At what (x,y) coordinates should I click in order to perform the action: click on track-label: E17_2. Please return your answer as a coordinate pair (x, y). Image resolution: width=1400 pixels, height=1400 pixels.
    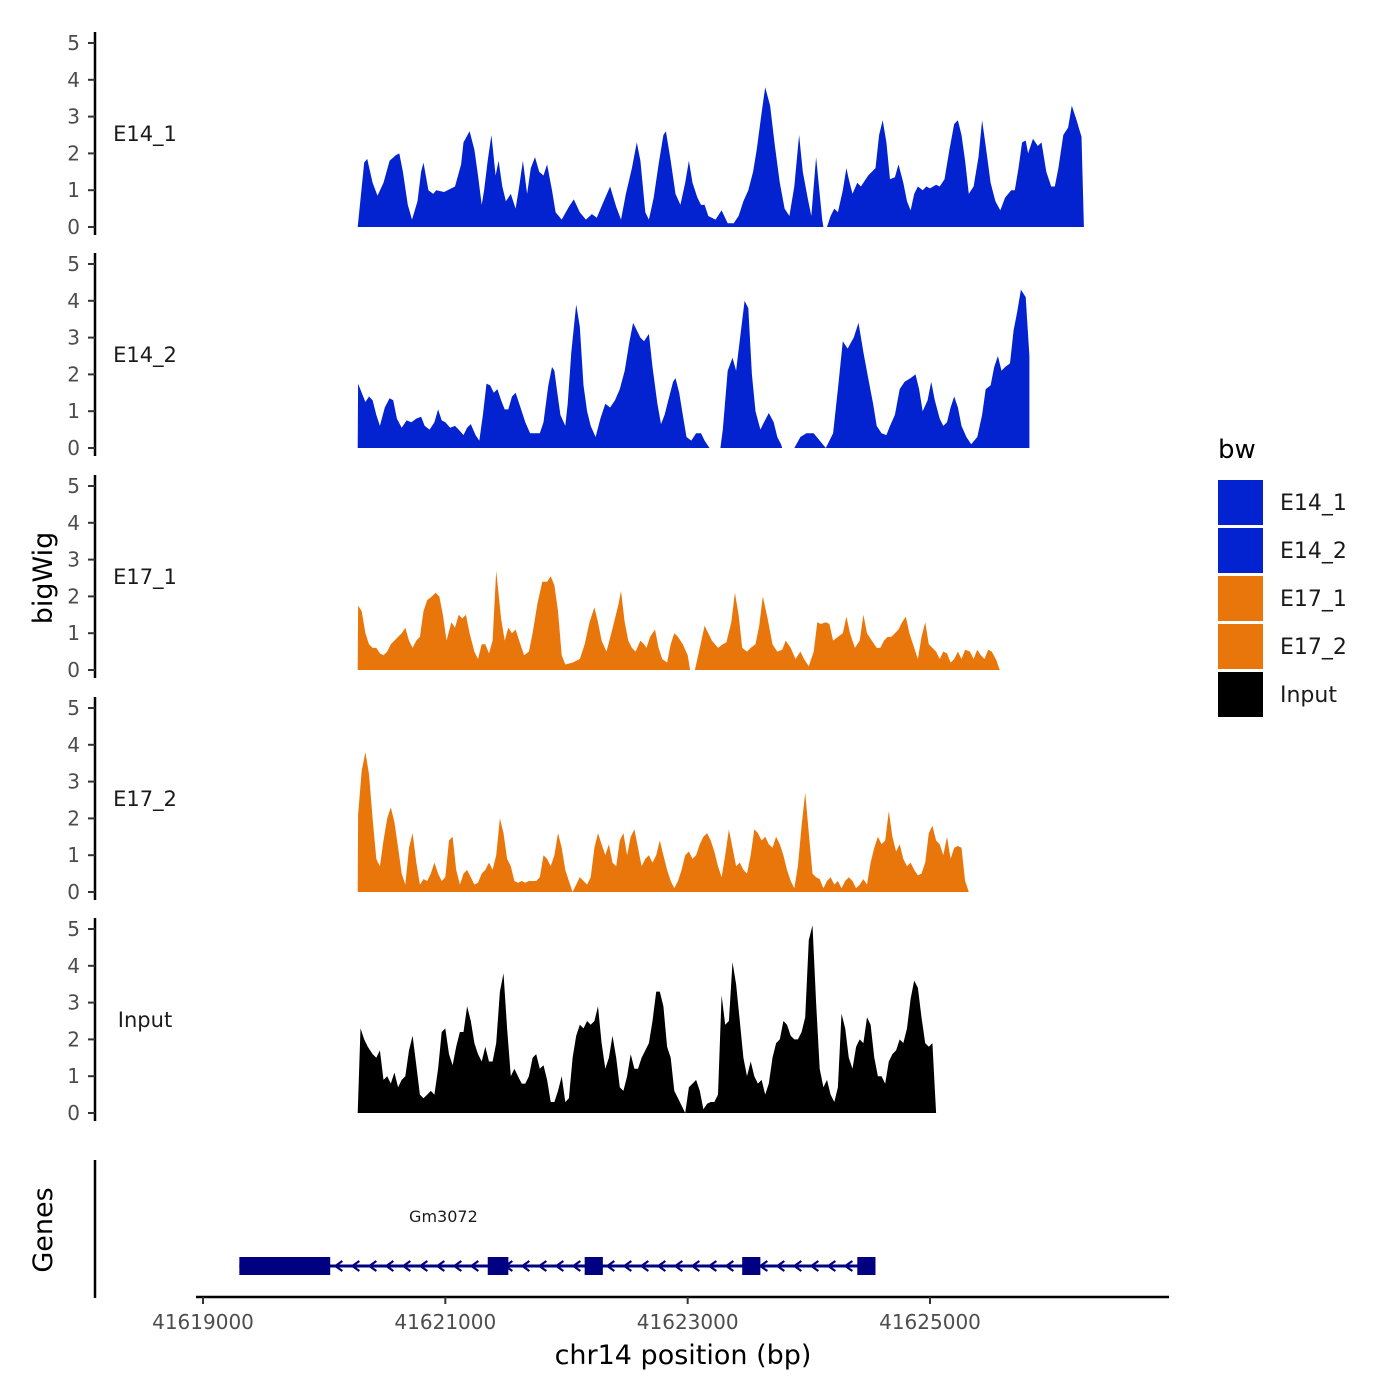
    Looking at the image, I should click on (145, 799).